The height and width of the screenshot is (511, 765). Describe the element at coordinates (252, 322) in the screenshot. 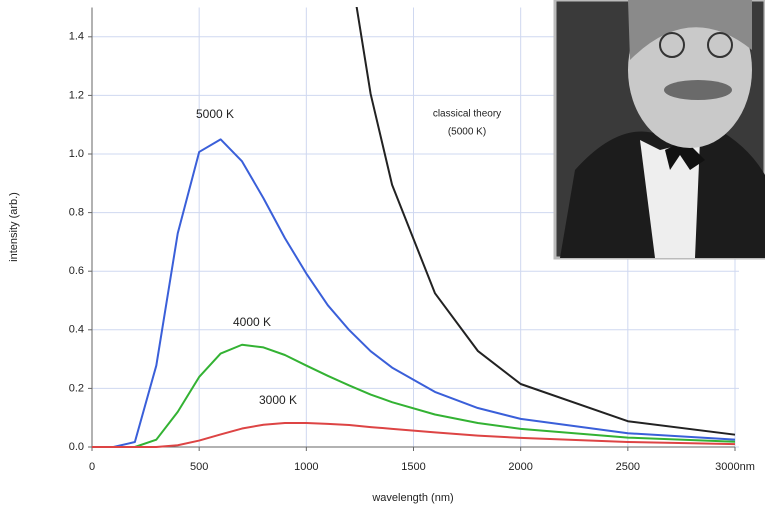

I see `annotation: 4000 K` at that location.